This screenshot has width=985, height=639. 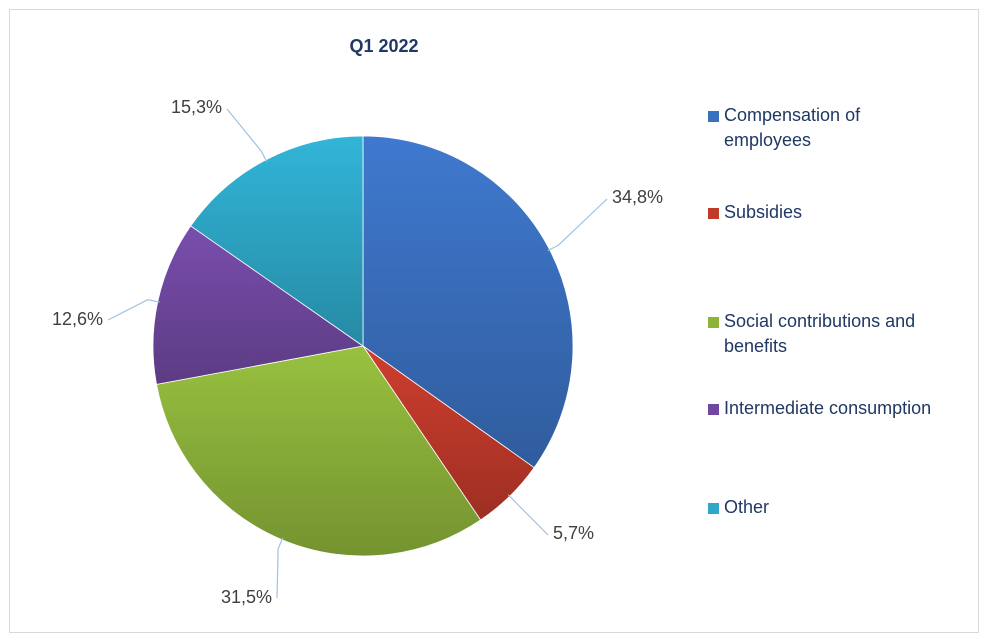 What do you see at coordinates (746, 507) in the screenshot?
I see `legend-label: Other` at bounding box center [746, 507].